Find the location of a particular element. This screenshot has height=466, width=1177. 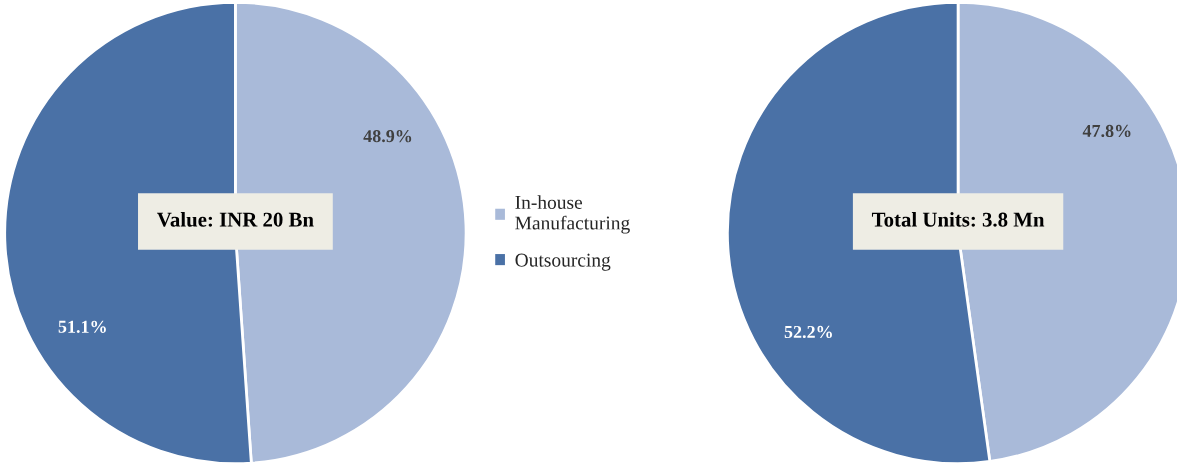

legend-label: Outsourcing is located at coordinates (563, 262).